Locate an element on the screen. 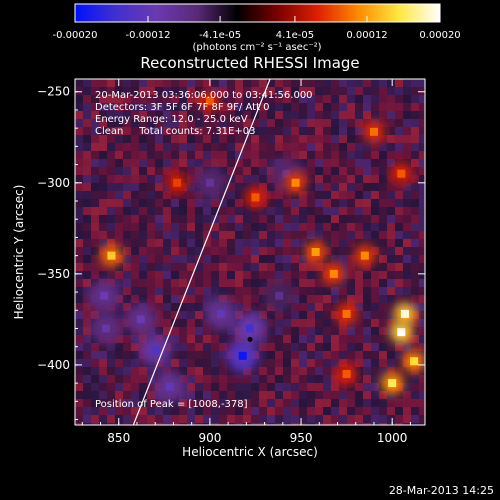 The height and width of the screenshot is (500, 500). y-tick-label: −400 is located at coordinates (53, 365).